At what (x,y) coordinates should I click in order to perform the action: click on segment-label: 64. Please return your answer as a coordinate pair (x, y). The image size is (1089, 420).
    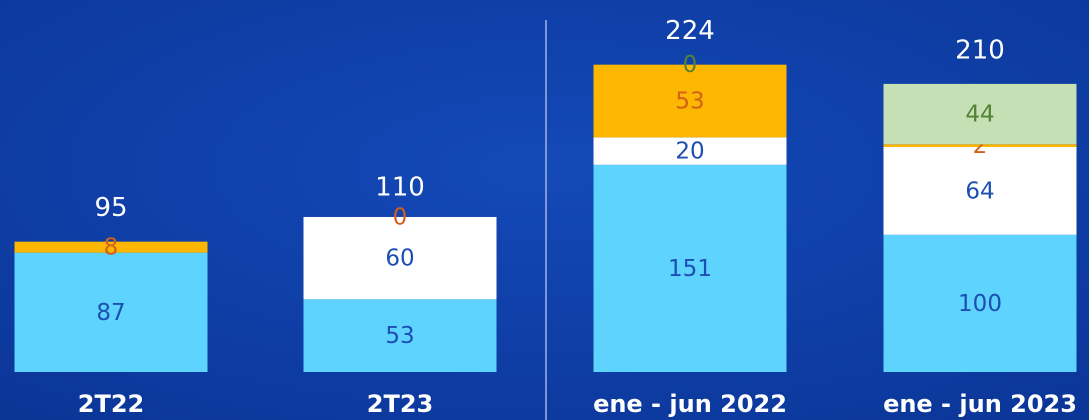
    Looking at the image, I should click on (979, 191).